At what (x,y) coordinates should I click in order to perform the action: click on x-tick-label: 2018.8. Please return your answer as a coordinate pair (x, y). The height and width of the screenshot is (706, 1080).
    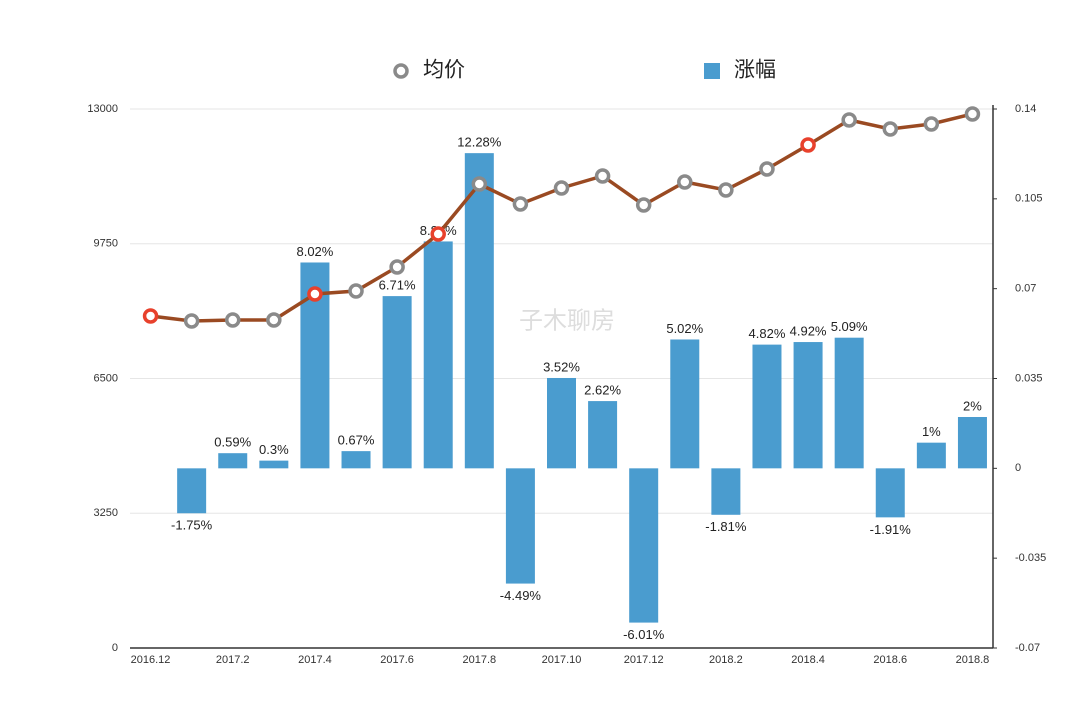
    Looking at the image, I should click on (973, 660).